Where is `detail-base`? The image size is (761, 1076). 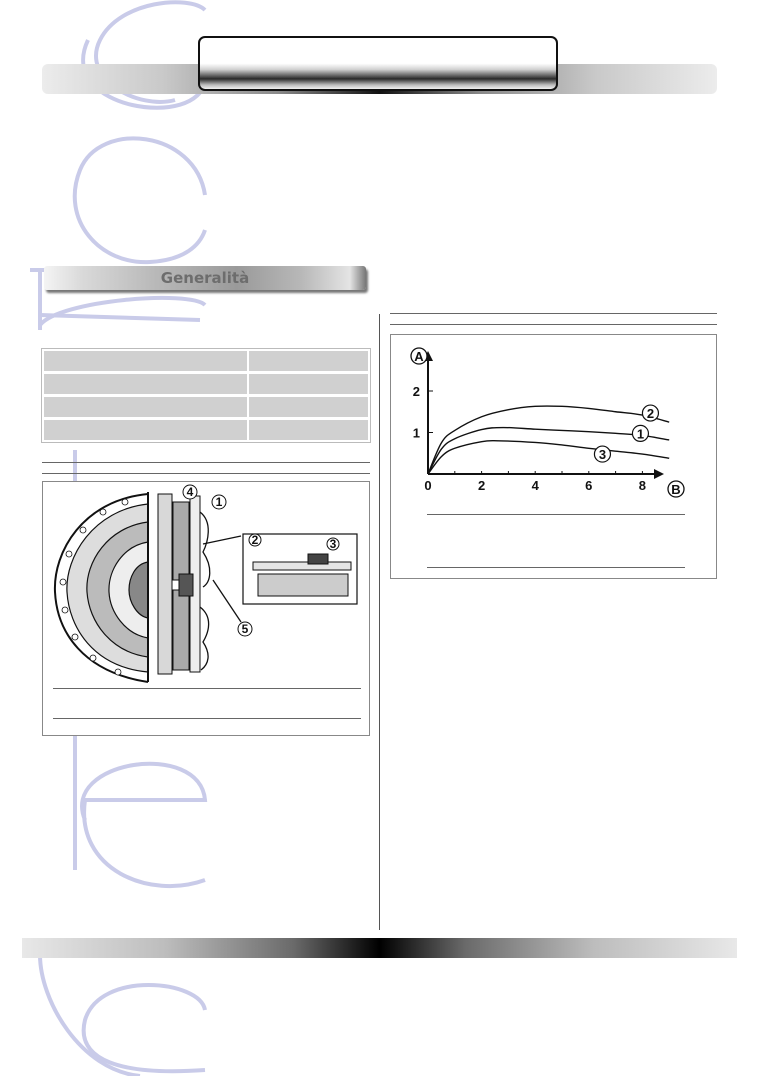 detail-base is located at coordinates (303, 585).